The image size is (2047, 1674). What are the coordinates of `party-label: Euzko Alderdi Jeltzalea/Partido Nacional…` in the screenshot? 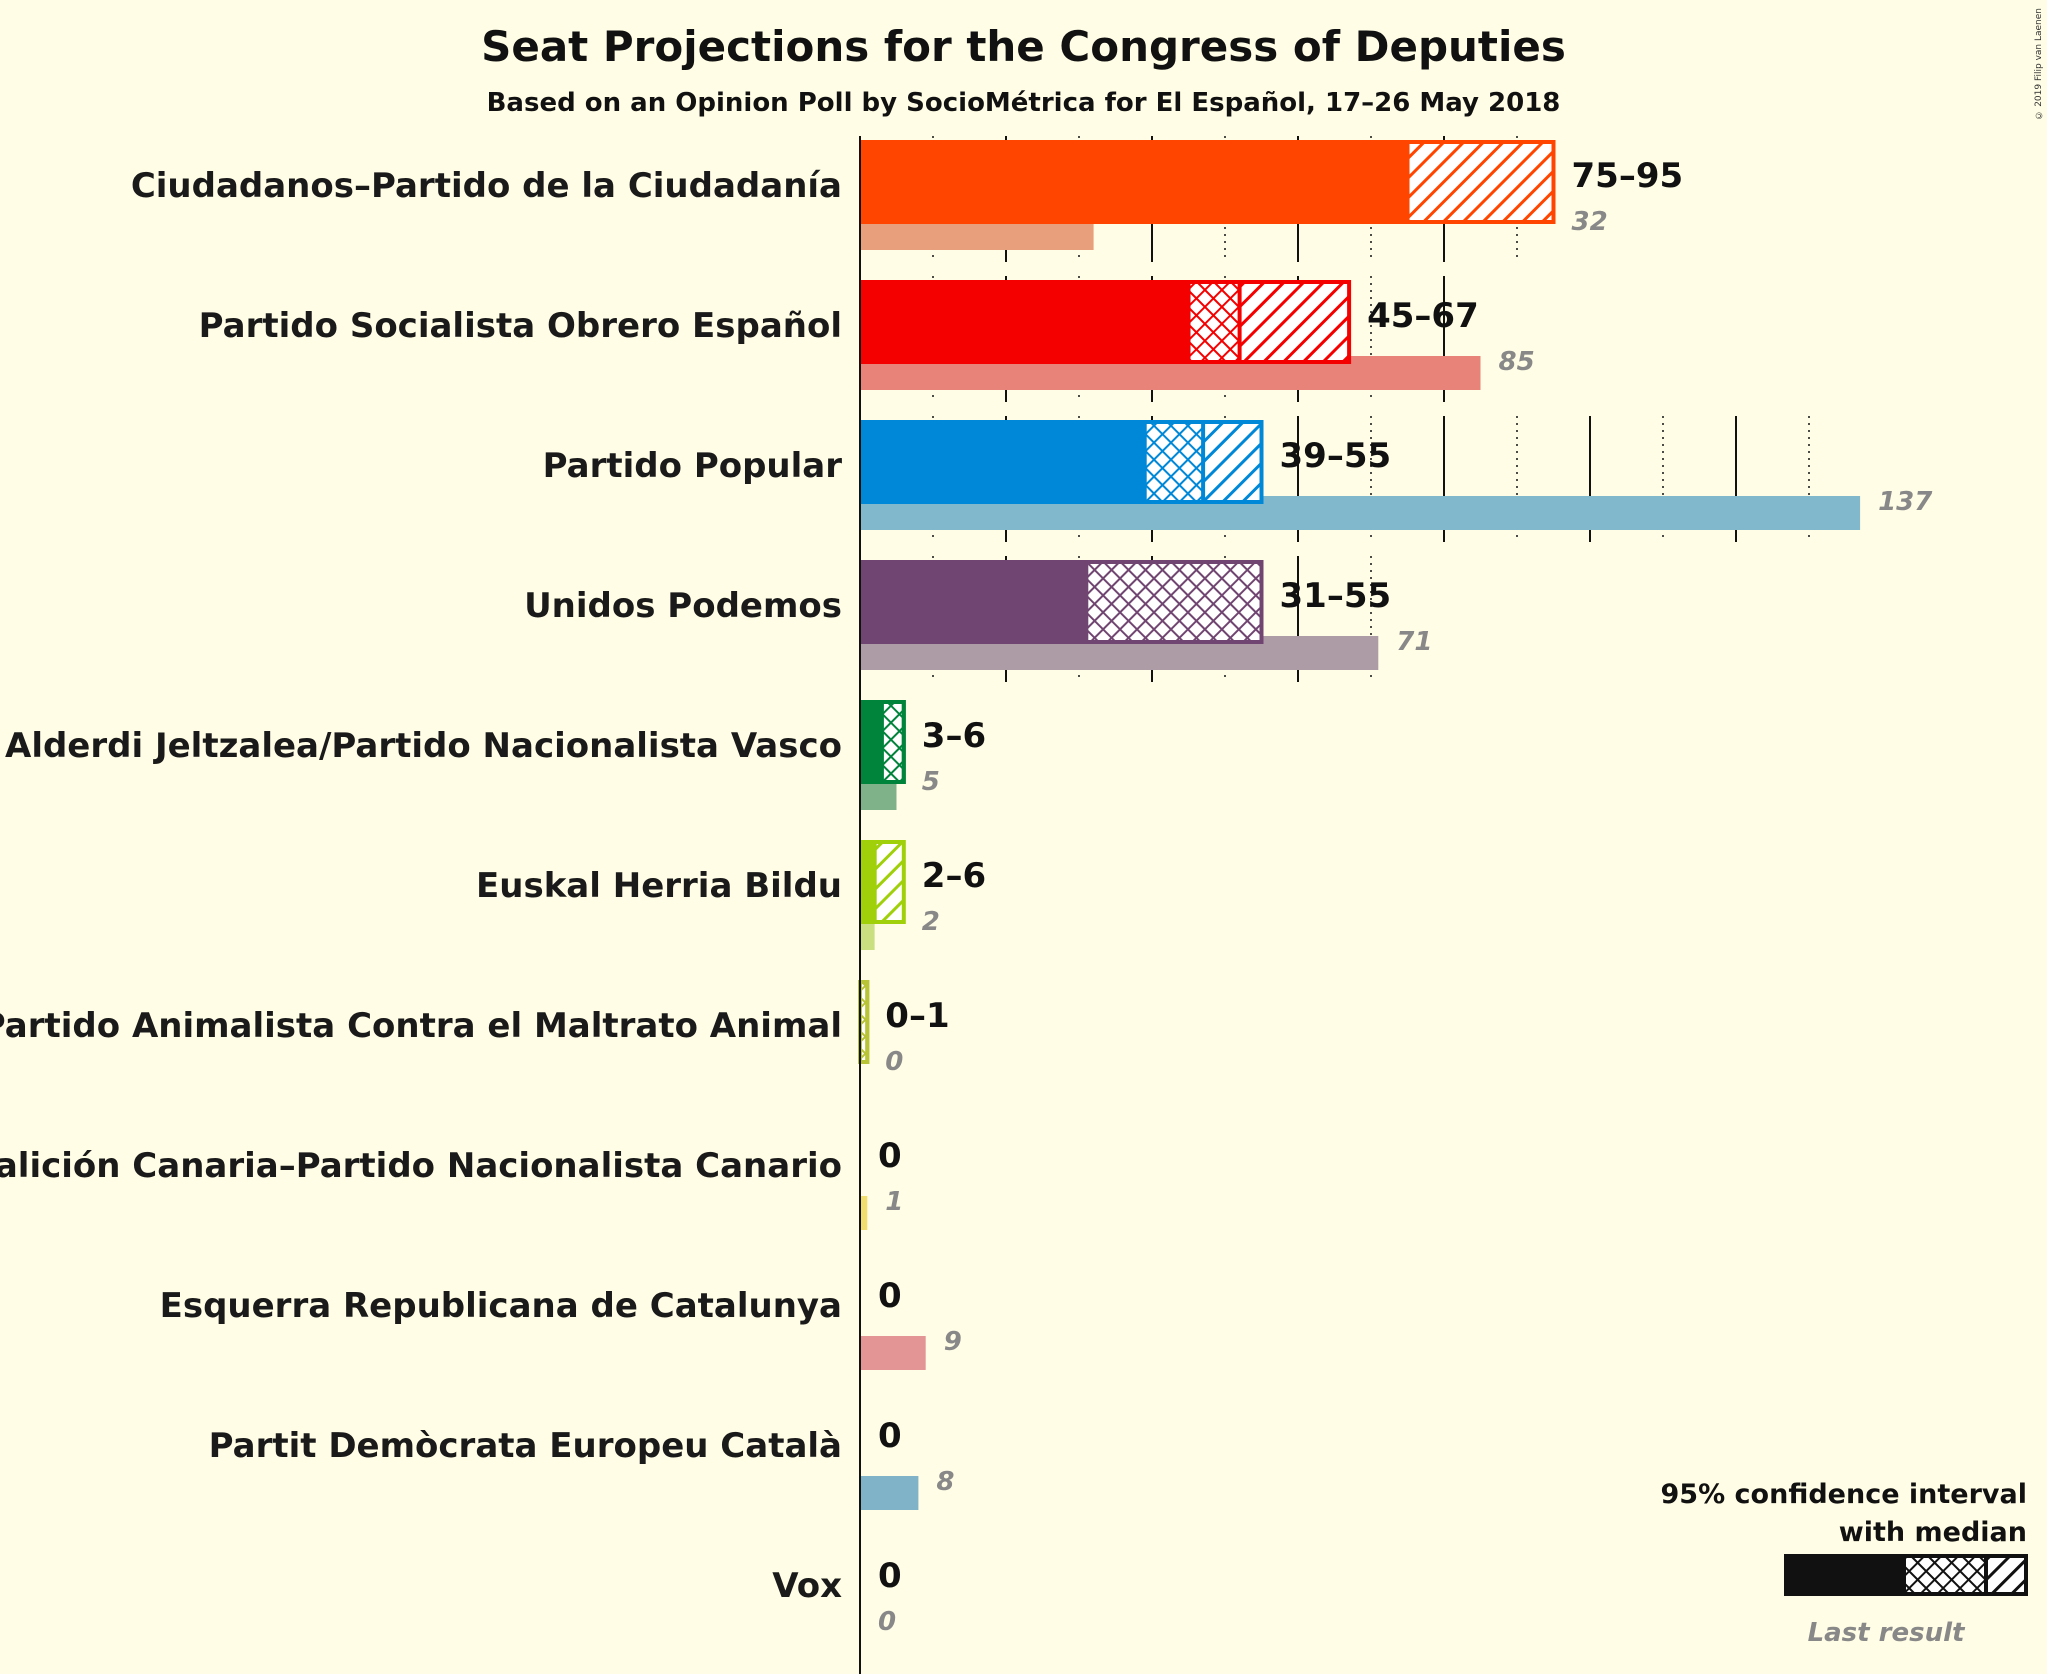 It's located at (421, 746).